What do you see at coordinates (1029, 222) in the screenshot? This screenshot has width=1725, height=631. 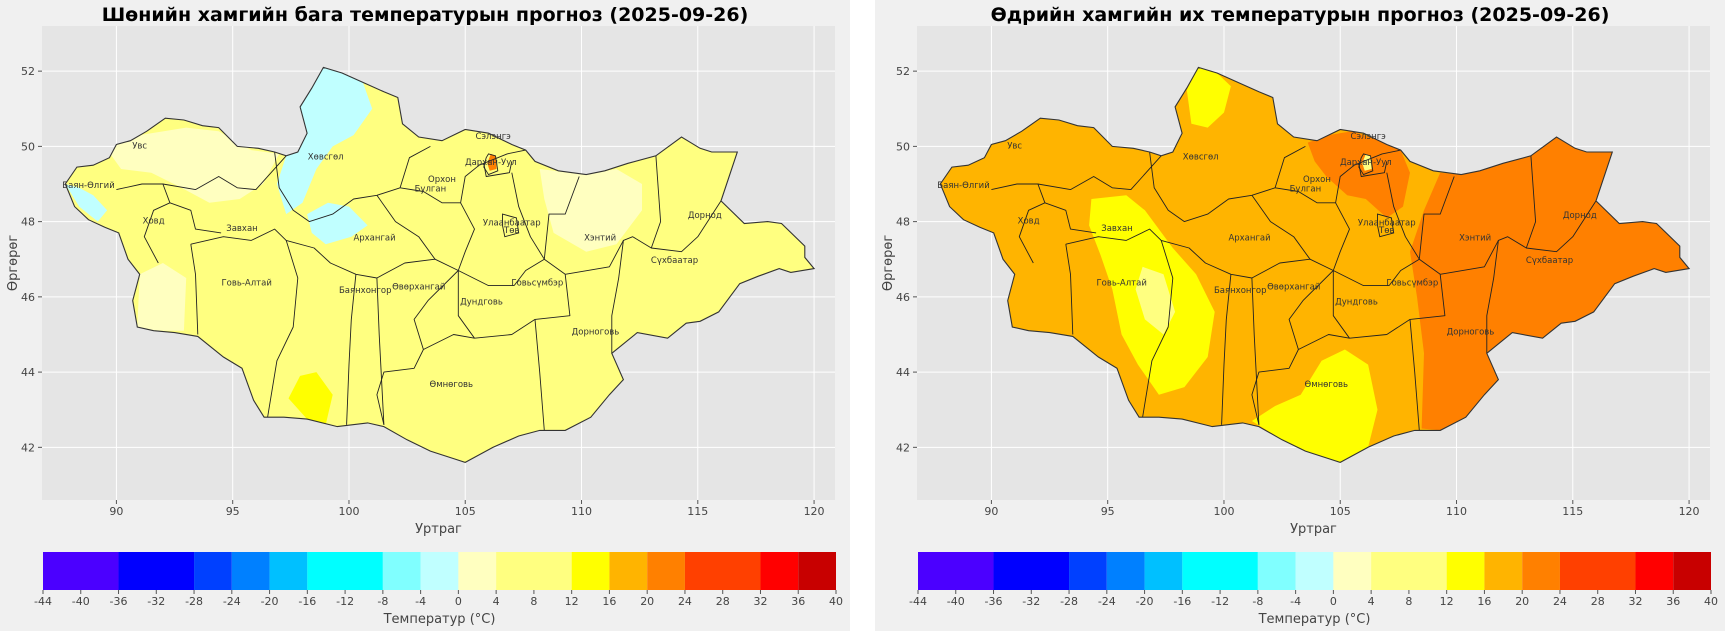 I see `province-label: Ховд` at bounding box center [1029, 222].